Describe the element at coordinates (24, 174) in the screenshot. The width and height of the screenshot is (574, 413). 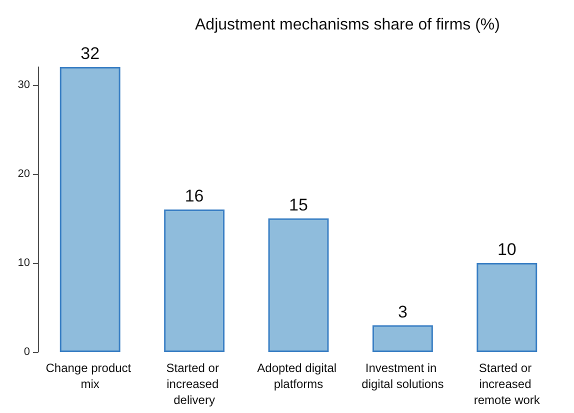
I see `y-tick-label: 20` at that location.